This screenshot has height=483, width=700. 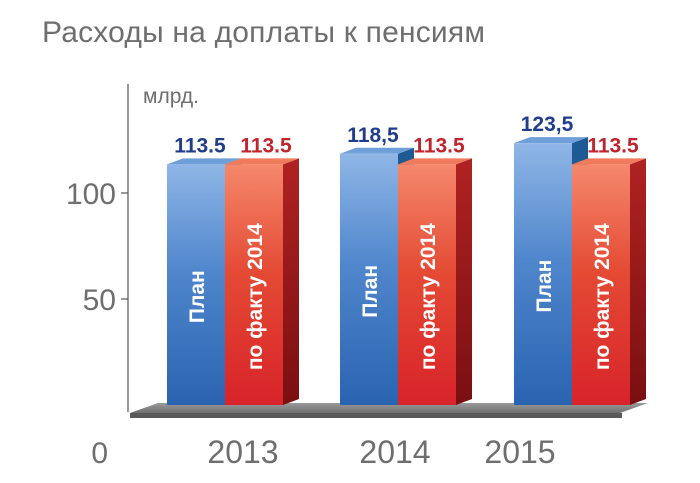 I want to click on bar-fact-2013-front, so click(x=254, y=284).